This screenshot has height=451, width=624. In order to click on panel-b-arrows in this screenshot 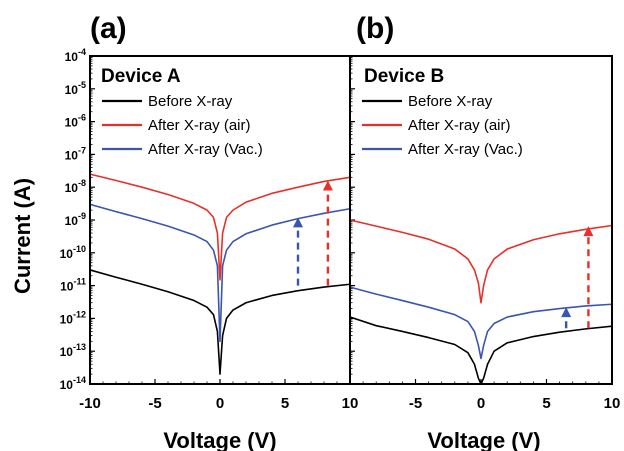, I will do `click(577, 277)`.